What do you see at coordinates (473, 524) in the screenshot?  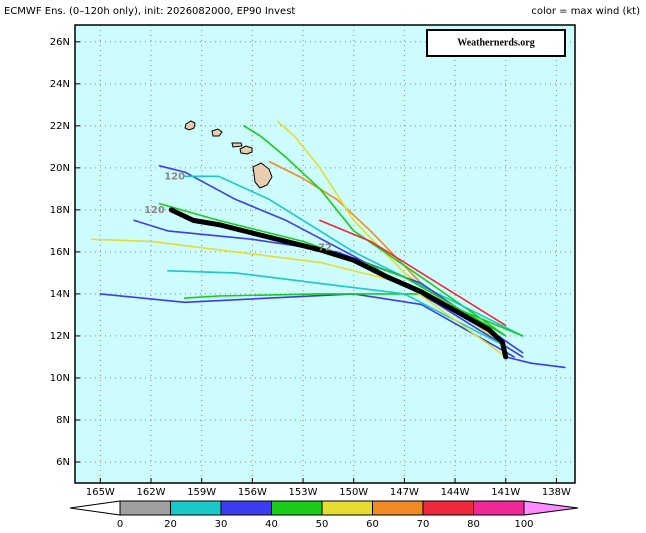 I see `colorbar-label: 80` at bounding box center [473, 524].